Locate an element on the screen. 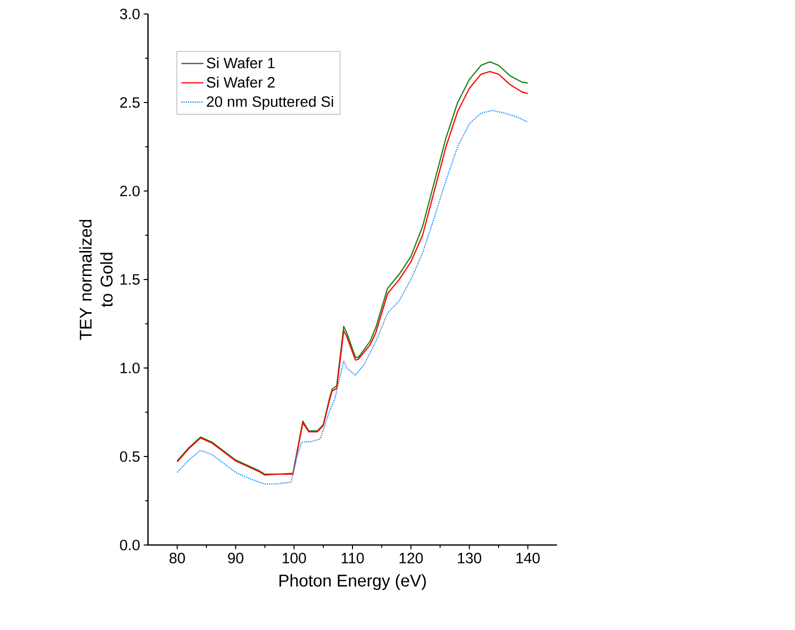 The width and height of the screenshot is (795, 630). x-tick-label: 80 is located at coordinates (177, 558).